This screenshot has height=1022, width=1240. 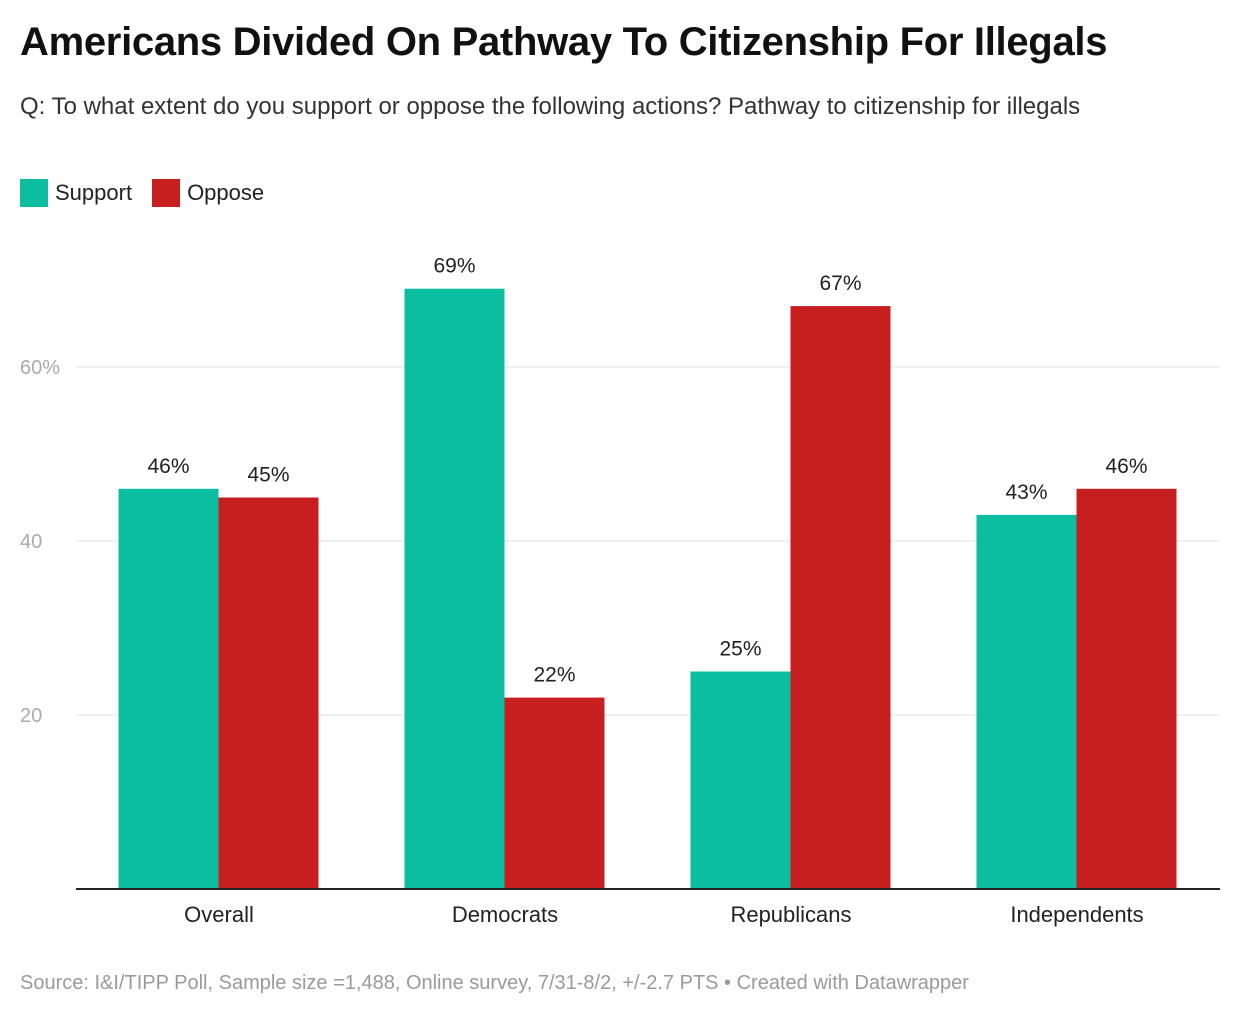 I want to click on data-label-support-overall: 46%, so click(x=168, y=466).